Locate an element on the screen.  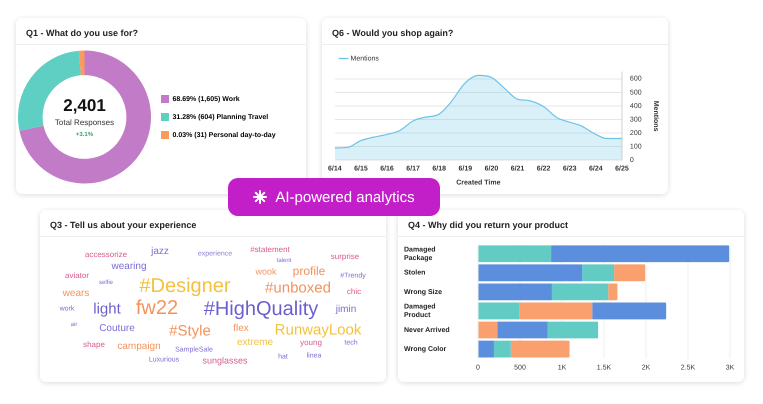
text: wearing is located at coordinates (129, 266).